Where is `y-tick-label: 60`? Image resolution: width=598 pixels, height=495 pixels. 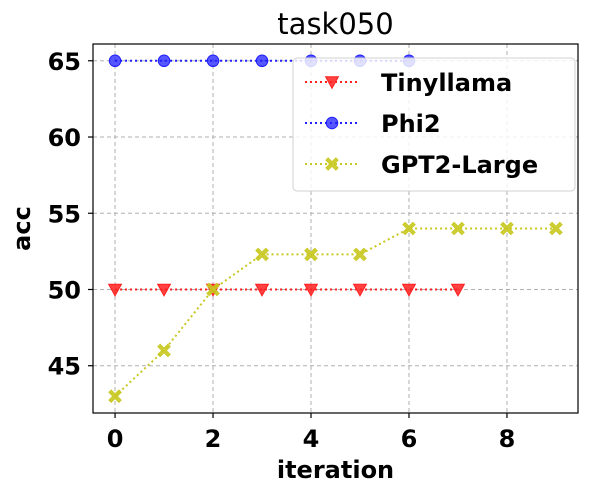
y-tick-label: 60 is located at coordinates (64, 138).